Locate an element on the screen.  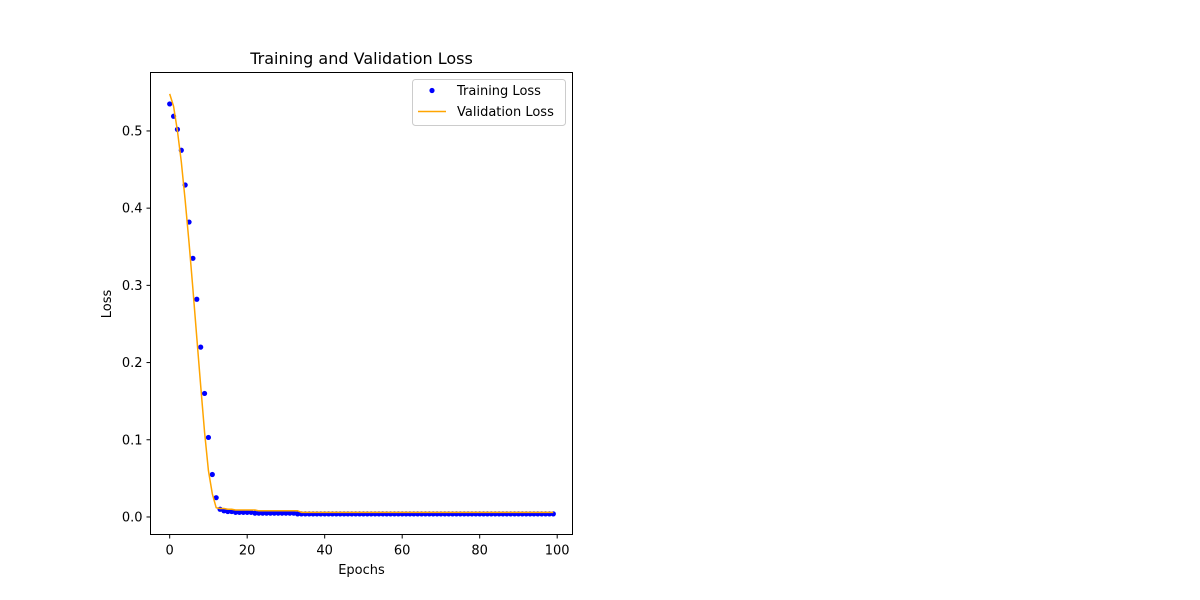
y-tick-label: 0.5 is located at coordinates (132, 131).